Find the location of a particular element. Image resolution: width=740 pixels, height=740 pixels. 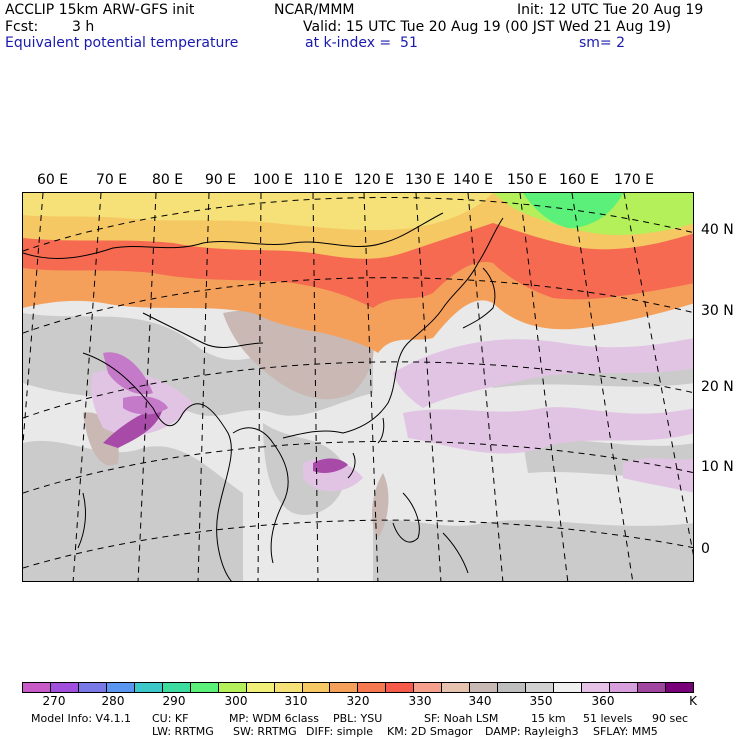

fcst-value: 3 h is located at coordinates (83, 27).